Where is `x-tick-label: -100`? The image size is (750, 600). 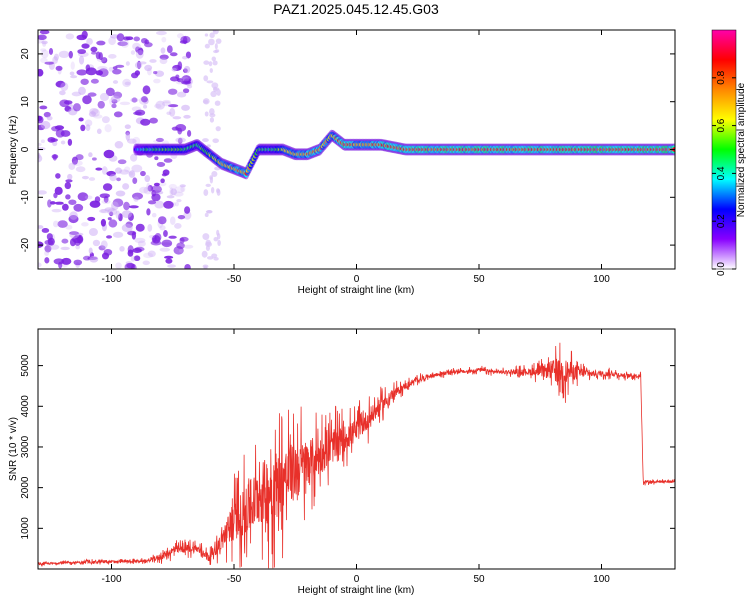 x-tick-label: -100 is located at coordinates (111, 279).